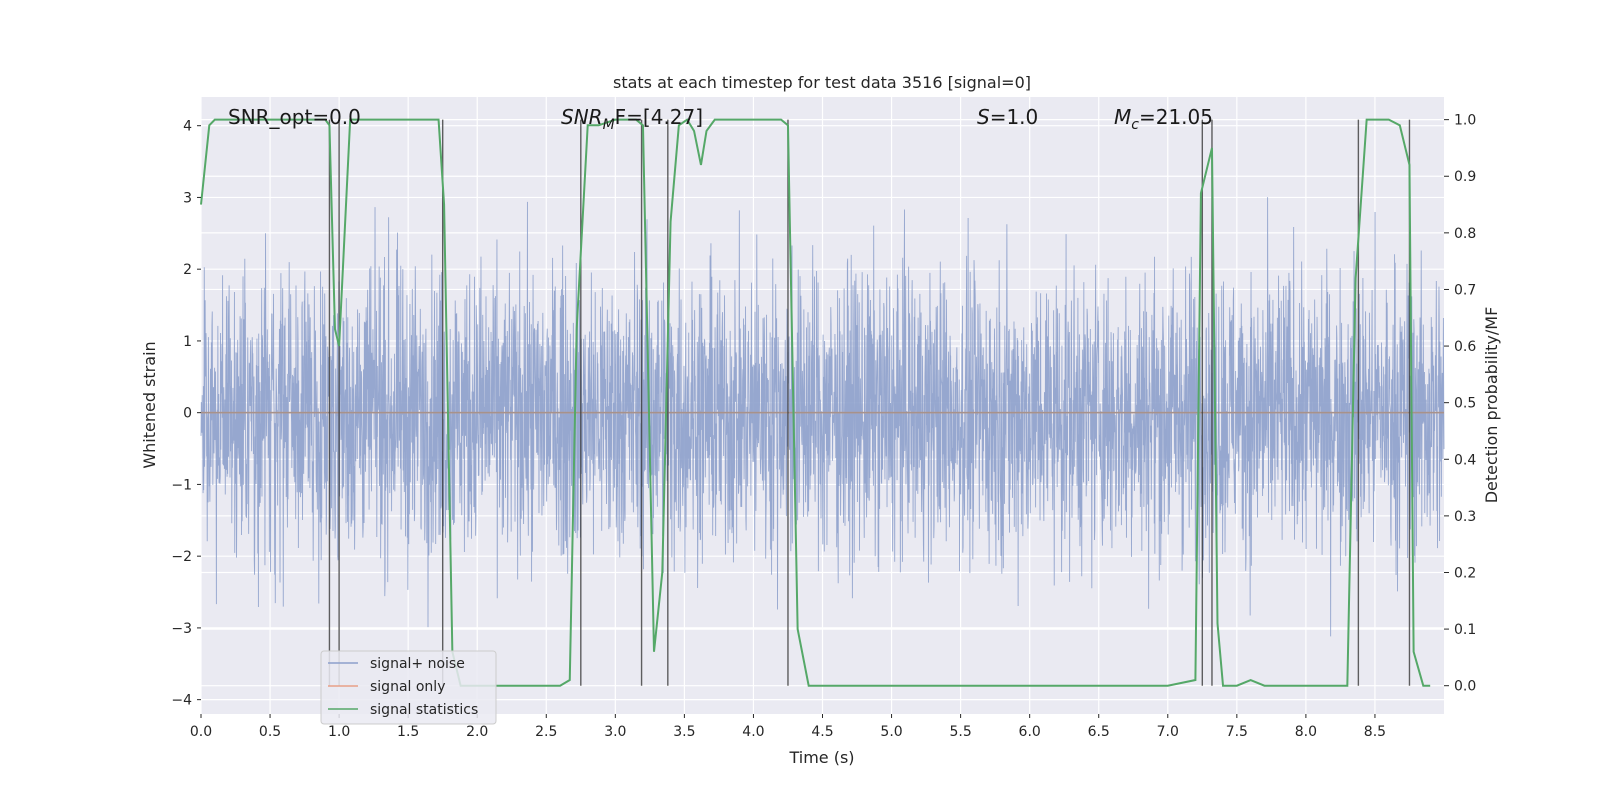  What do you see at coordinates (1465, 404) in the screenshot?
I see `y2-tick-label-5: 0.5` at bounding box center [1465, 404].